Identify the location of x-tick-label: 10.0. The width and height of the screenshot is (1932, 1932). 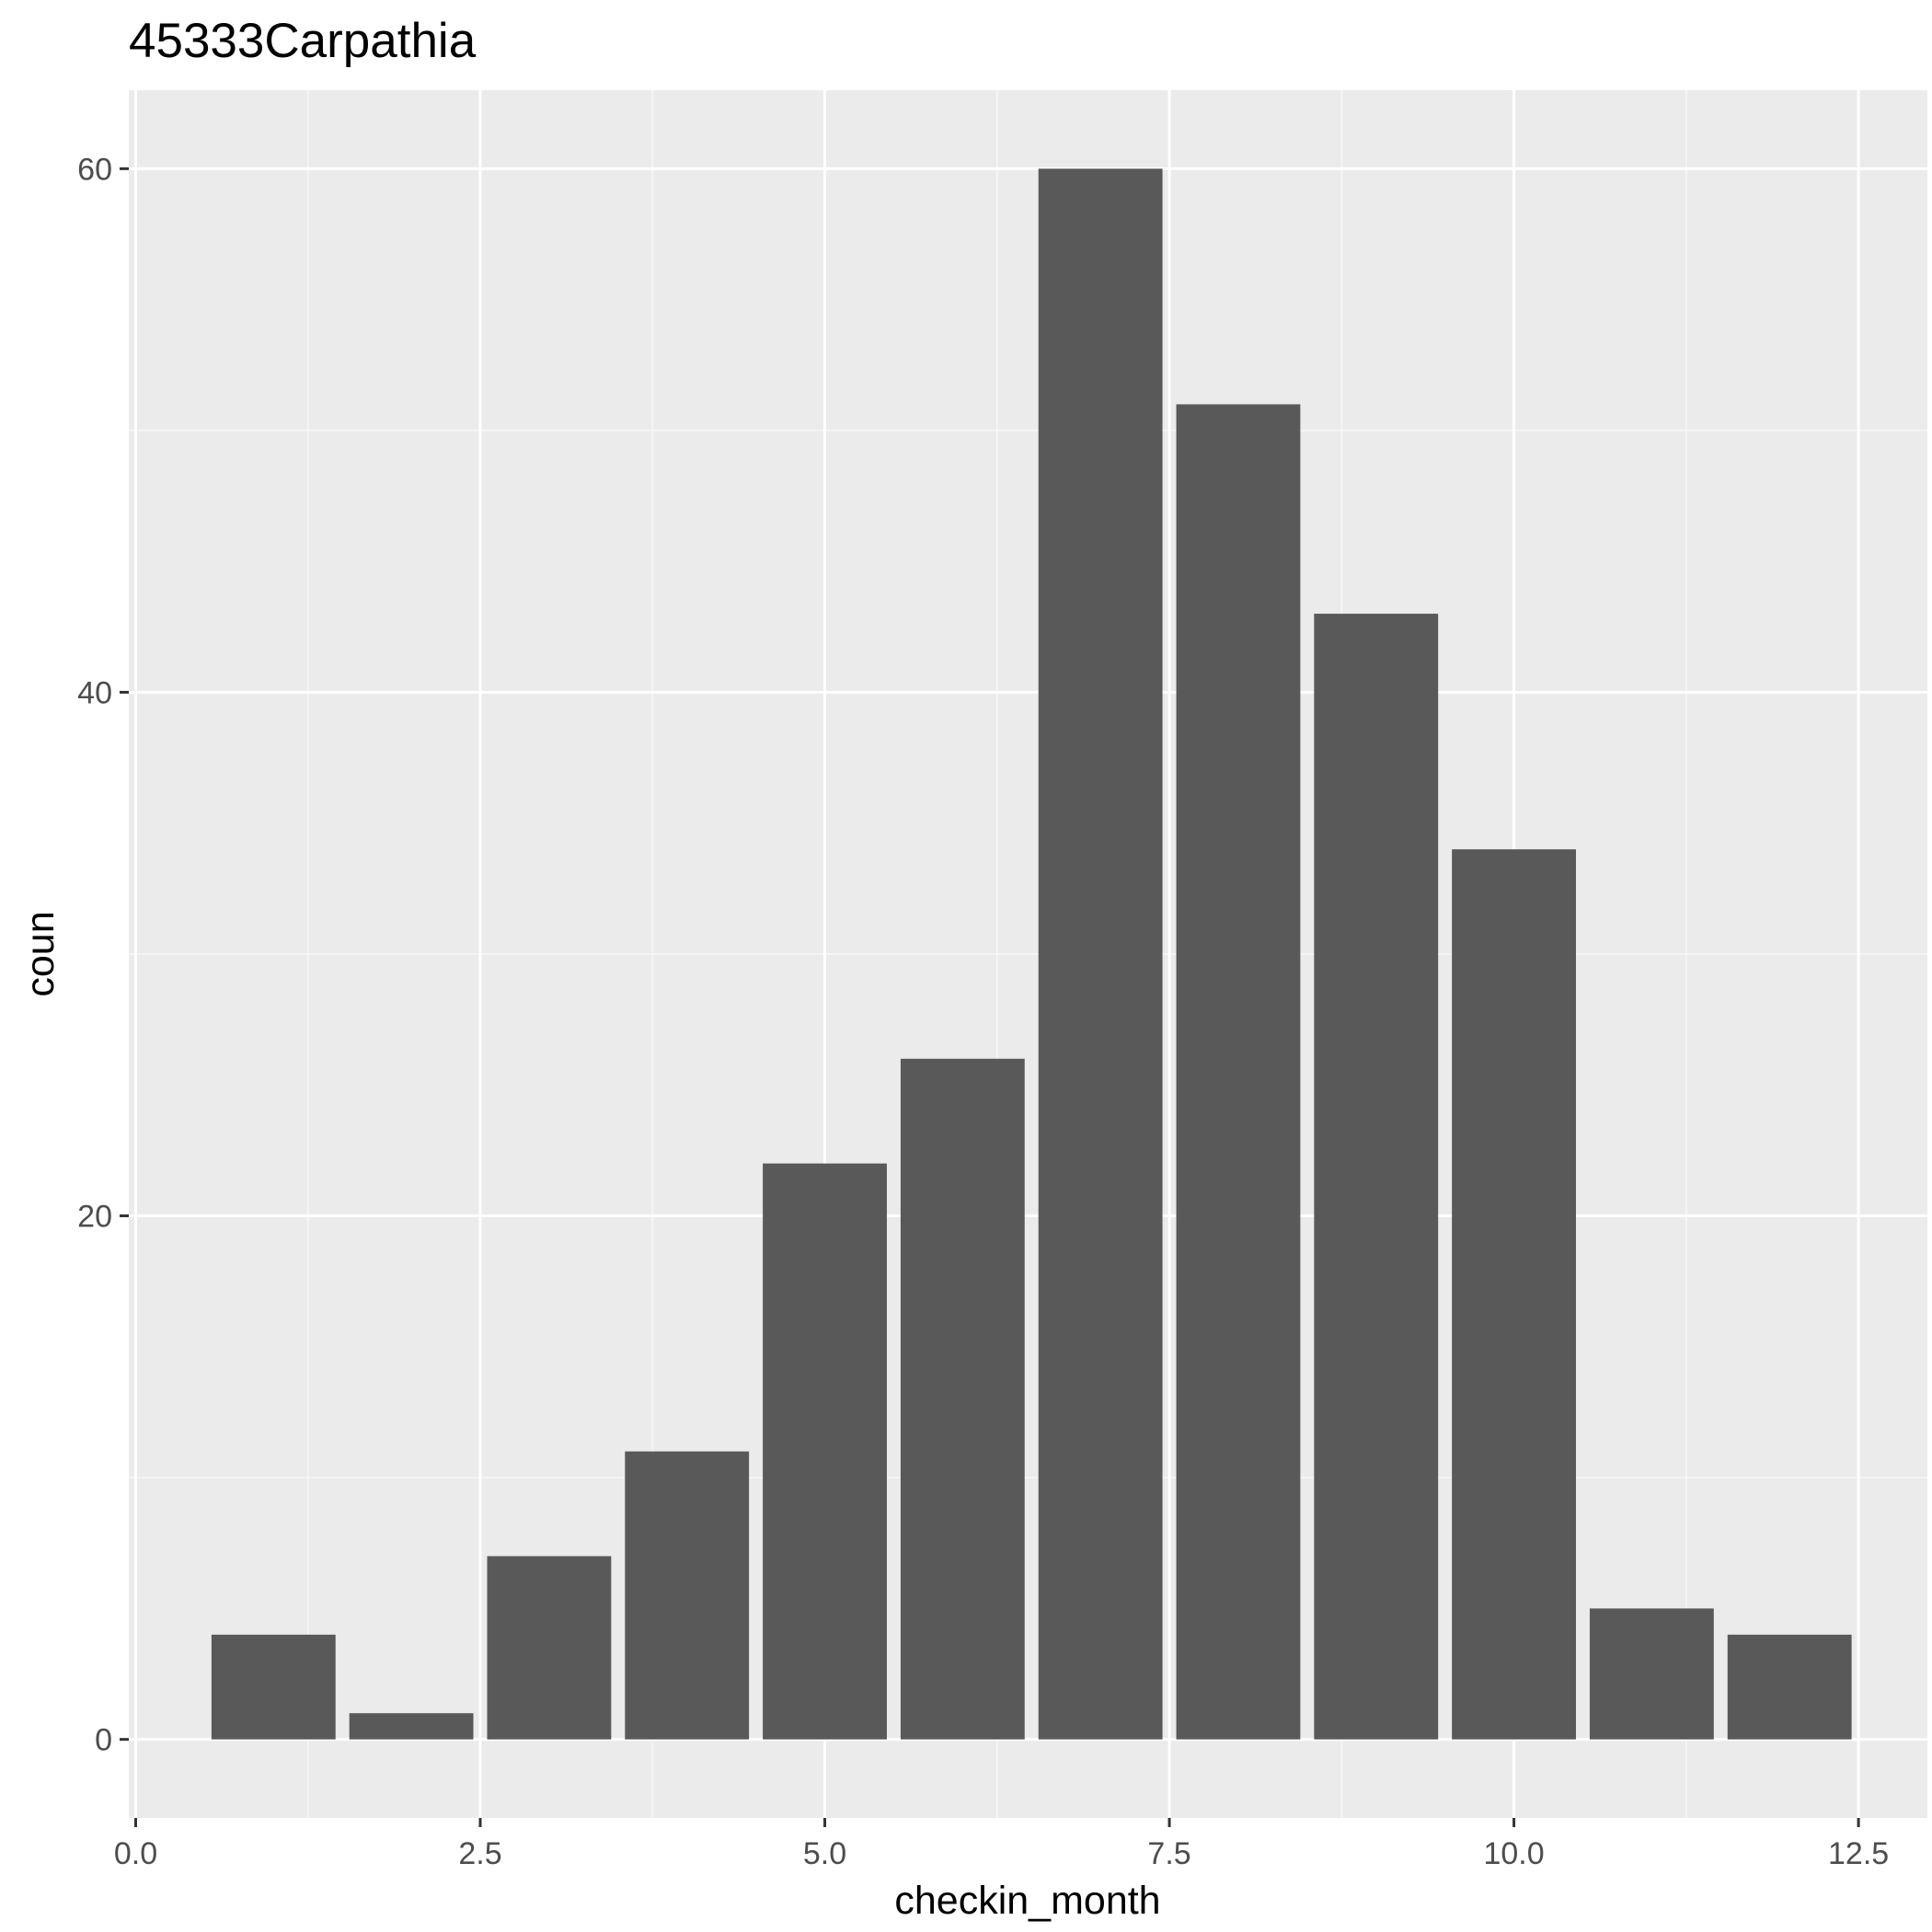
(1513, 1853).